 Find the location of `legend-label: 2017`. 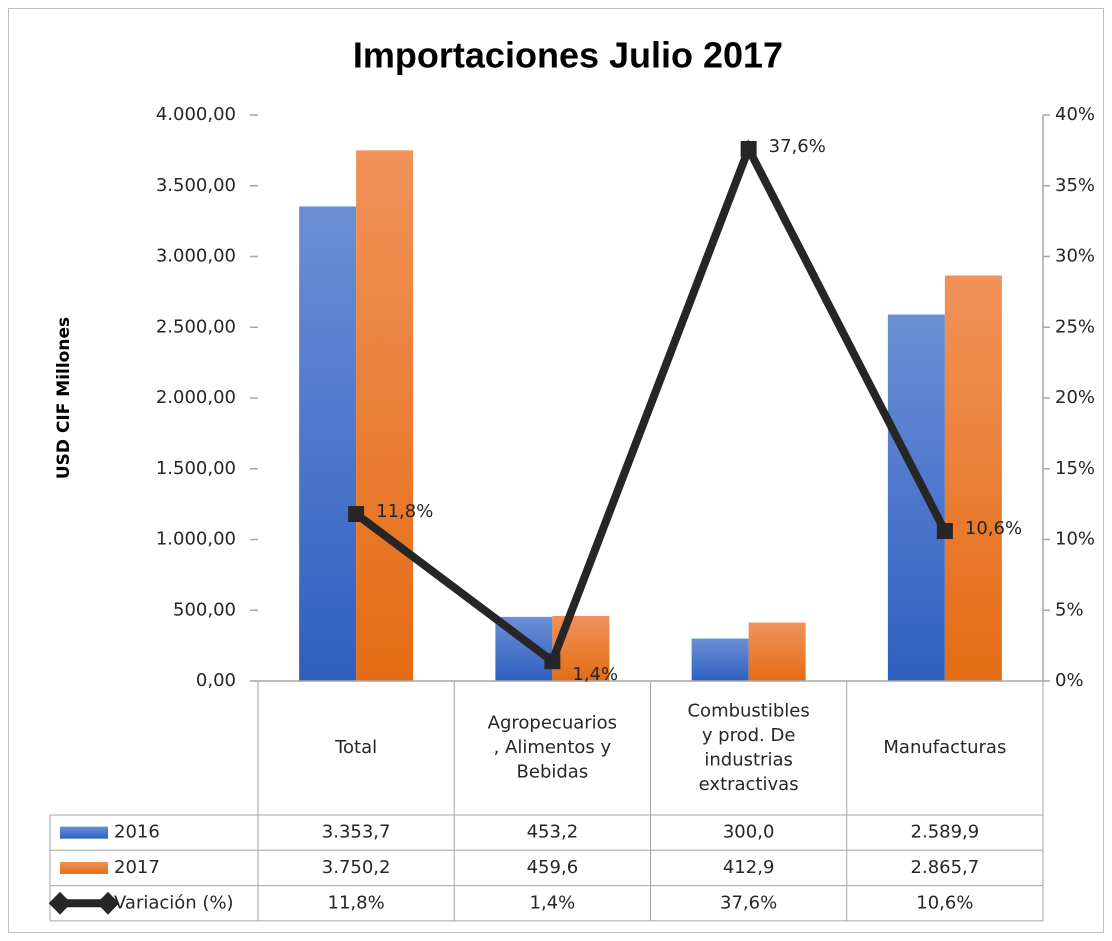

legend-label: 2017 is located at coordinates (137, 867).